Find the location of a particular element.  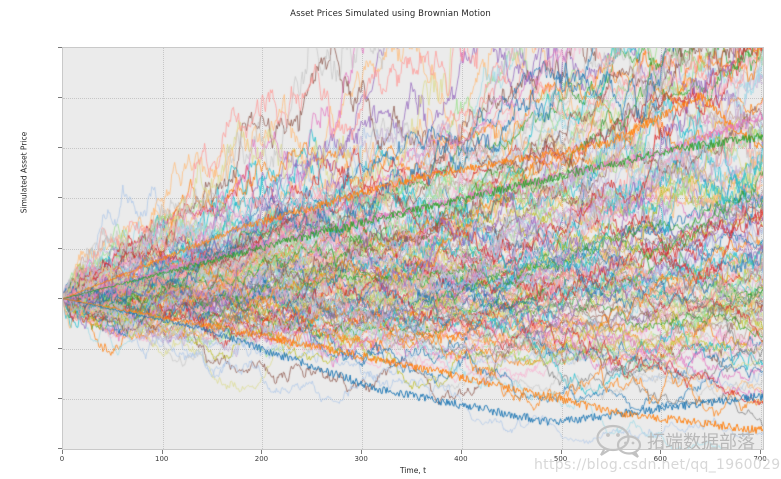

x-tick-label: 600 is located at coordinates (660, 459).